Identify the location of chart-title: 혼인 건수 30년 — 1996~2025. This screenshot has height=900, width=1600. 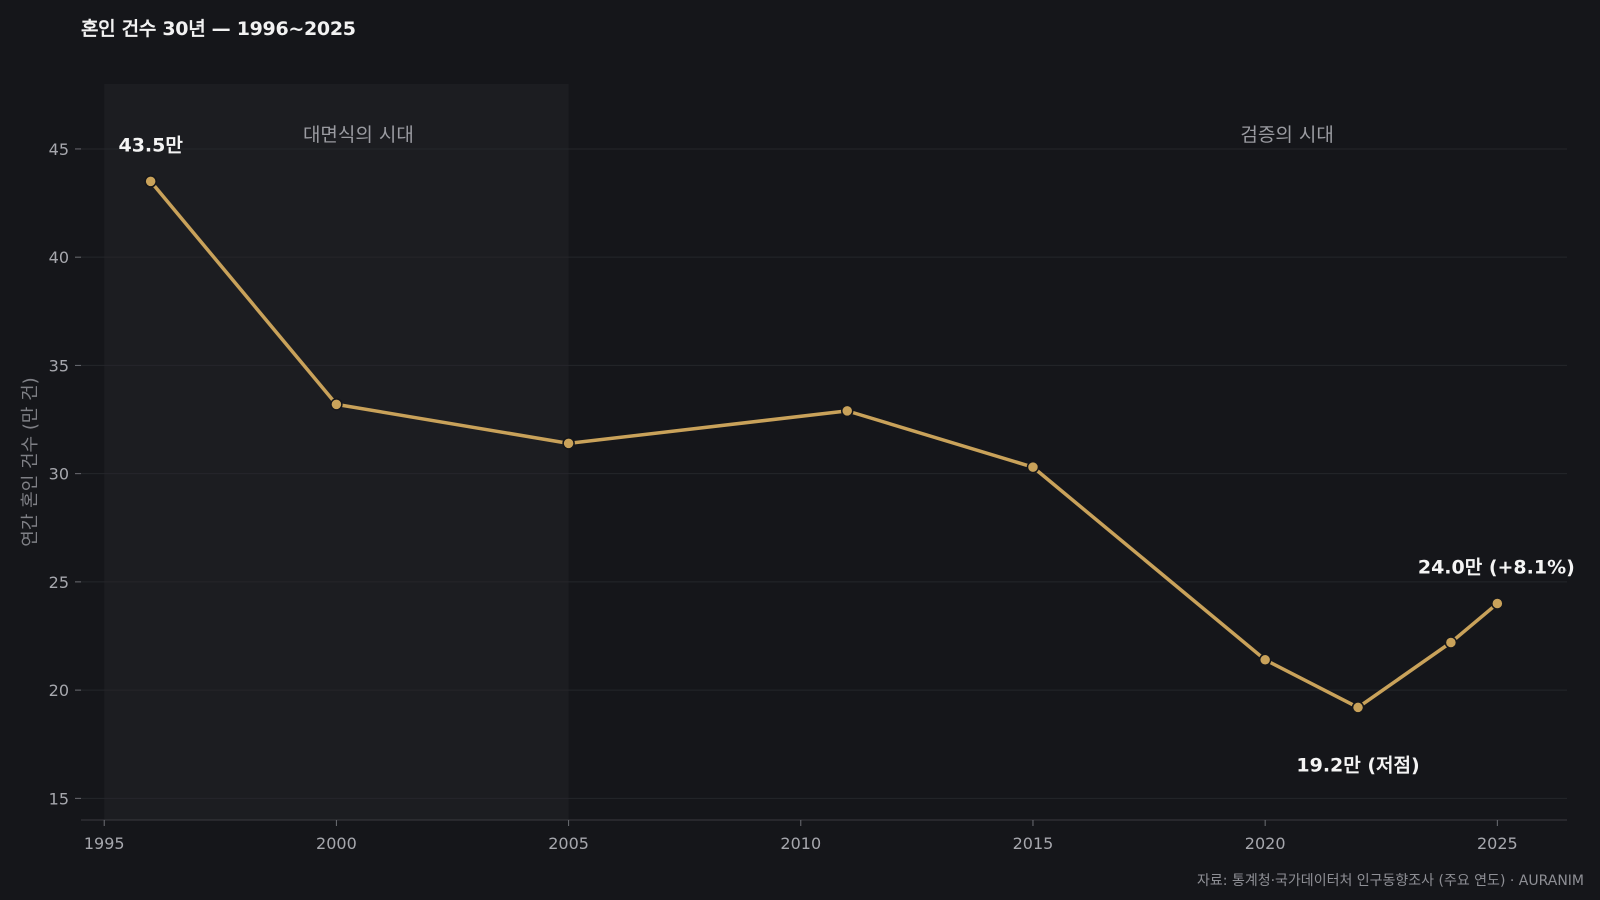
(218, 29).